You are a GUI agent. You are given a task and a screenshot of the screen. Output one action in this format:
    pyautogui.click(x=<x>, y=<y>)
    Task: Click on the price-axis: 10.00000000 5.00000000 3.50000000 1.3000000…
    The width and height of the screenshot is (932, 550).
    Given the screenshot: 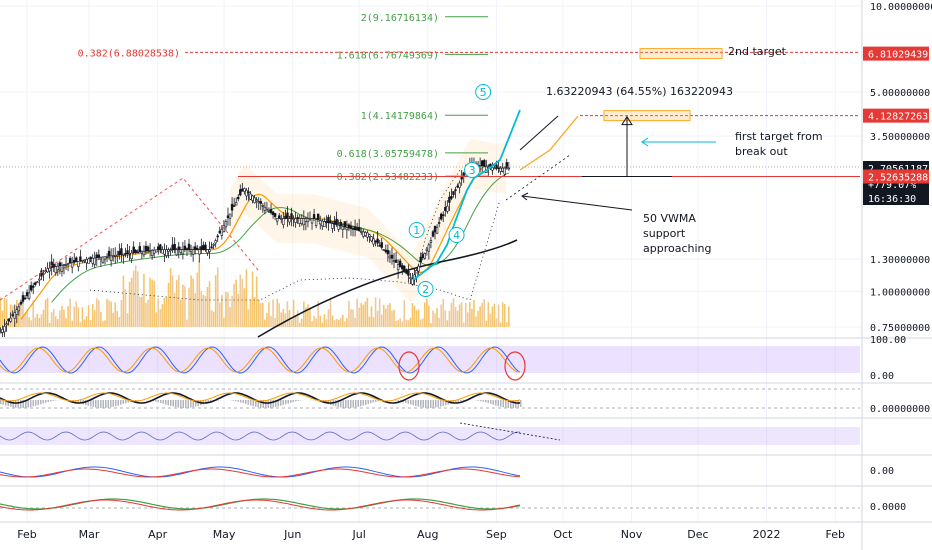 What is the action you would take?
    pyautogui.click(x=897, y=257)
    